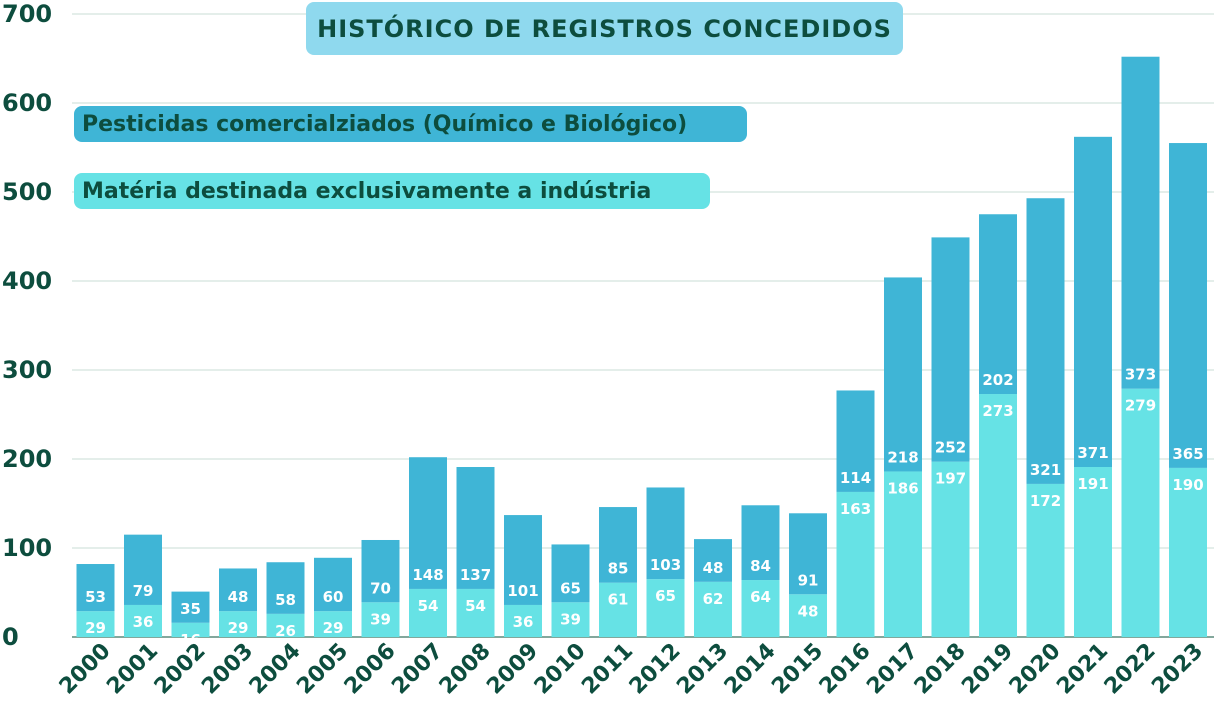 This screenshot has width=1214, height=721. Describe the element at coordinates (190, 640) in the screenshot. I see `data-label-industria: 16` at that location.